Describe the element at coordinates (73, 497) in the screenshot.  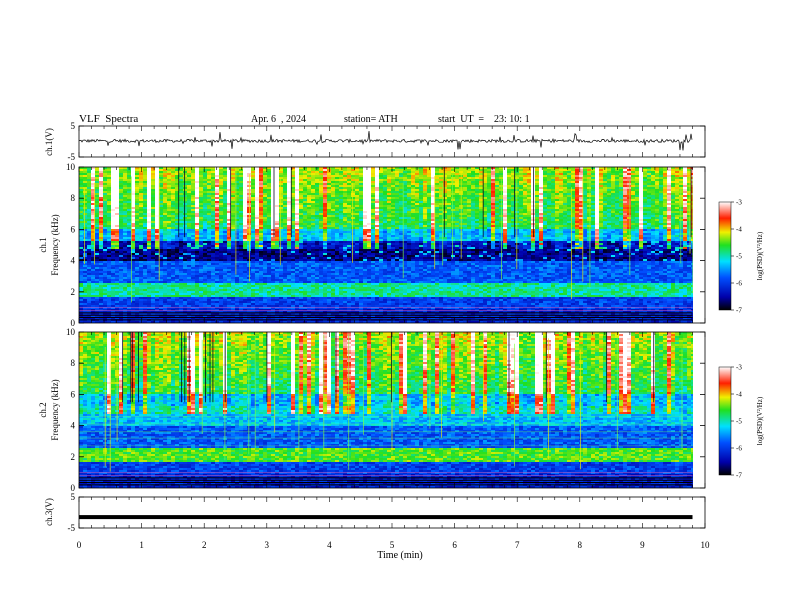
I see `ch3-waveform-ytick-label: 5` at that location.